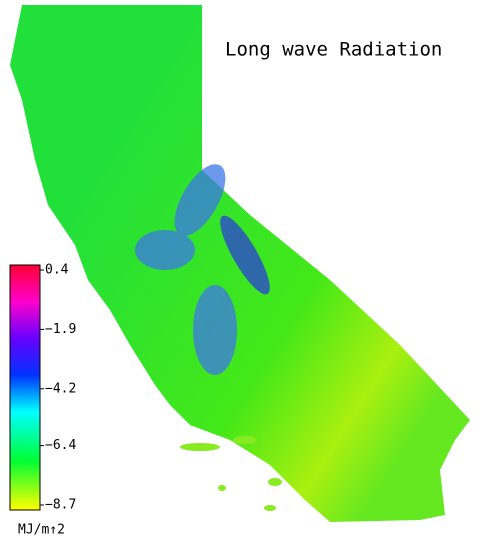 The image size is (500, 550). Describe the element at coordinates (57, 270) in the screenshot. I see `tick-label: 0.4` at that location.